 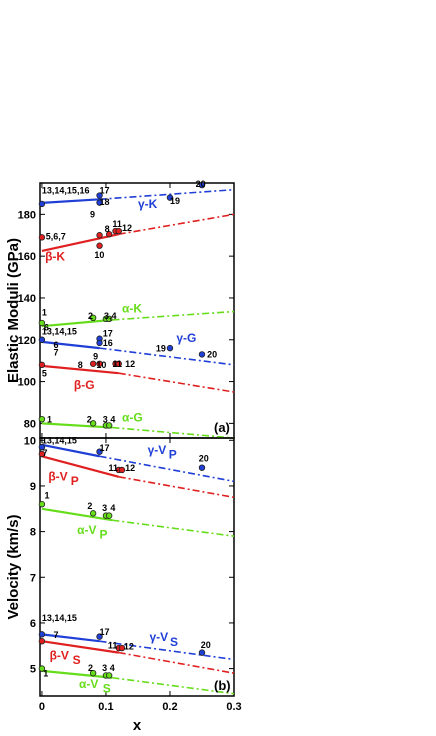 I want to click on sample-number-label: 18, so click(x=105, y=202).